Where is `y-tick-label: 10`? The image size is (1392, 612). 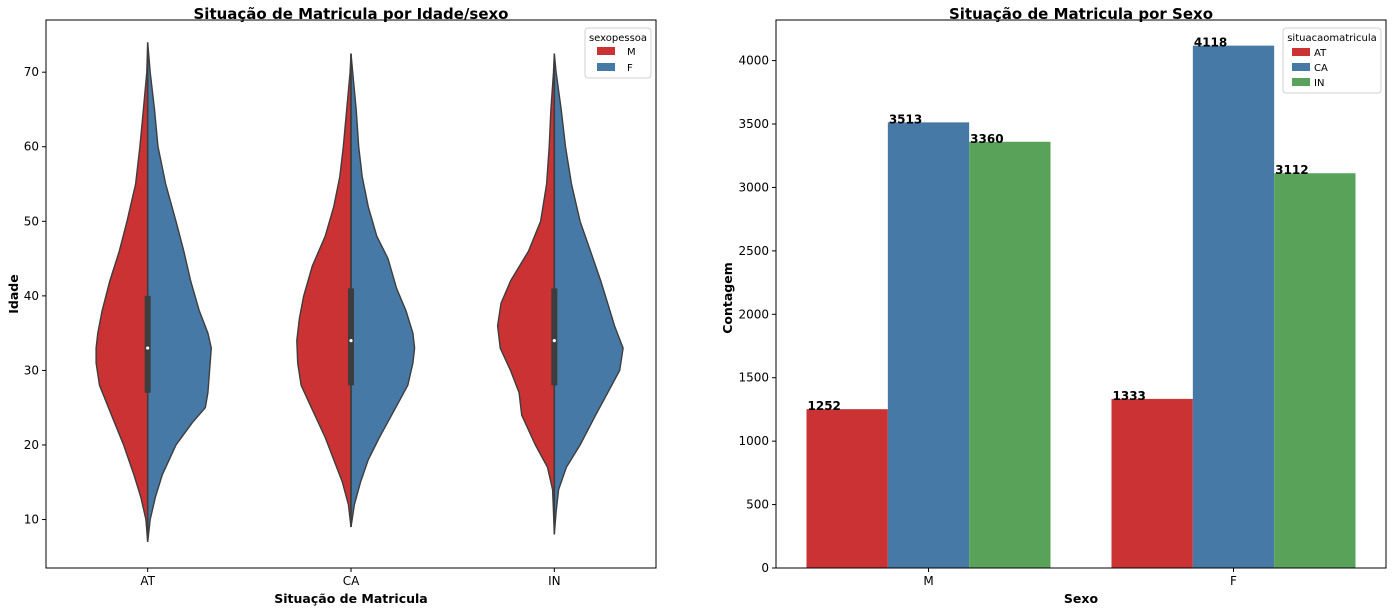
y-tick-label: 10 is located at coordinates (31, 520).